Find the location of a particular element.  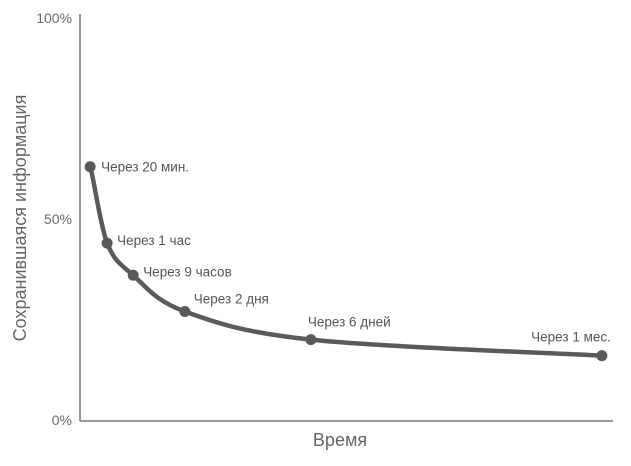

data-point-label: Через 2 дня is located at coordinates (231, 298).